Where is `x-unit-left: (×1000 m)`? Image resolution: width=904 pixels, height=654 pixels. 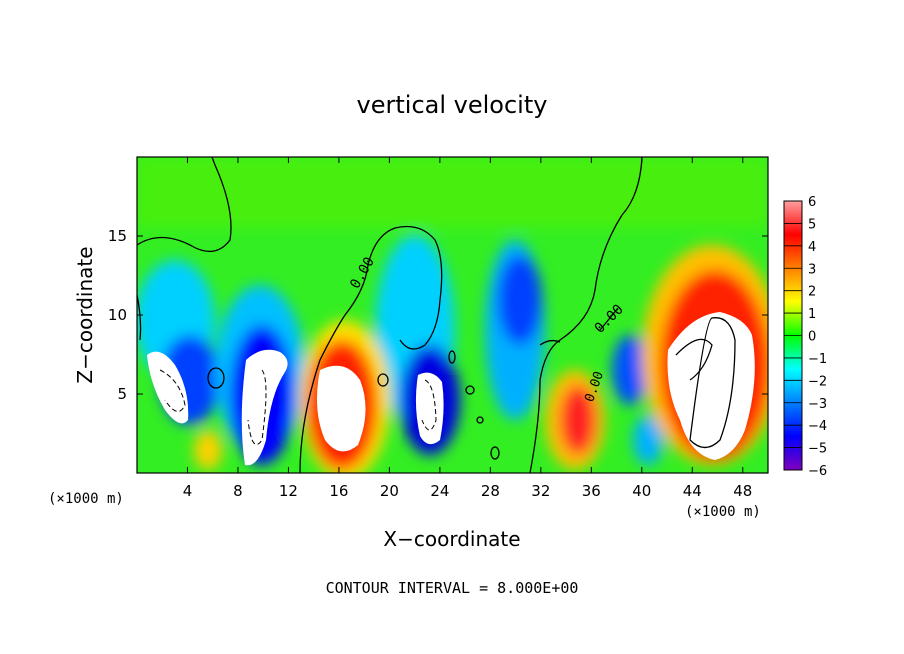
x-unit-left: (×1000 m) is located at coordinates (86, 499).